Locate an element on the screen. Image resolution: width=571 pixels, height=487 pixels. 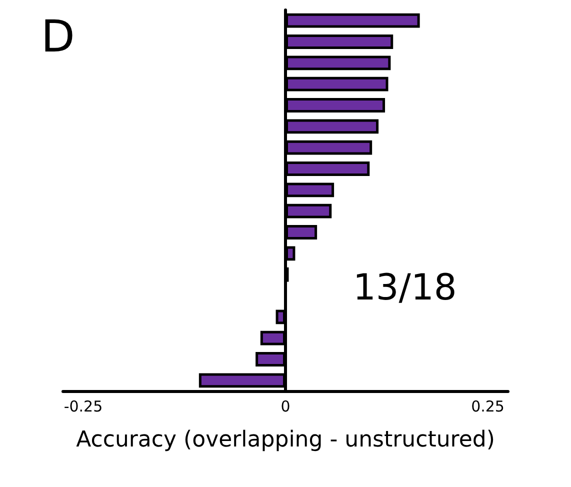
x-axis-title: Accuracy (overlapping - unstructured) is located at coordinates (285, 440).